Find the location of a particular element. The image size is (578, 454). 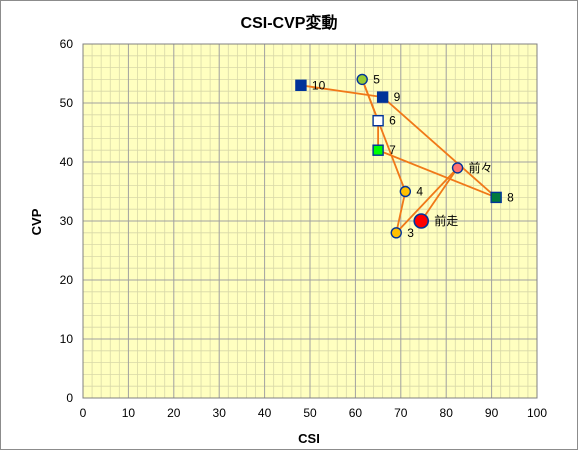

y-tick-label: 40 is located at coordinates (67, 162).